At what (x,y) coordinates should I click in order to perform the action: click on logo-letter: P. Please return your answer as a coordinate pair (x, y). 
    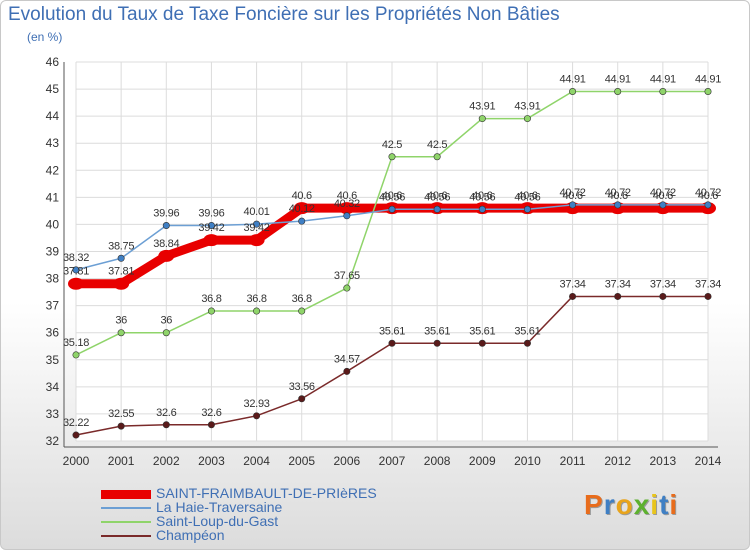
    Looking at the image, I should click on (594, 504).